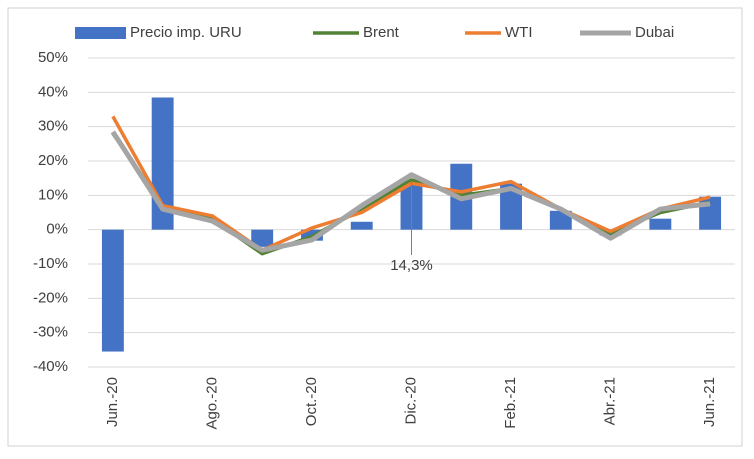  What do you see at coordinates (50, 297) in the screenshot?
I see `y-tick-label: -20%` at bounding box center [50, 297].